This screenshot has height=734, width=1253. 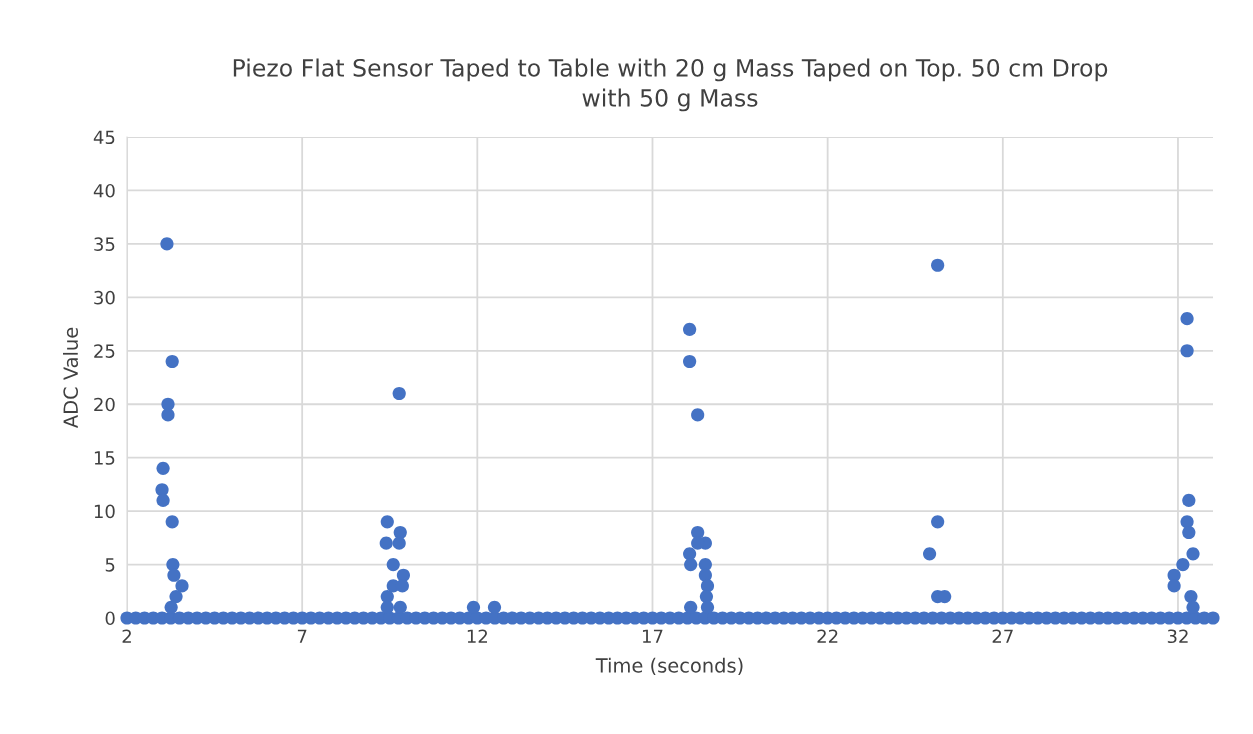 What do you see at coordinates (104, 297) in the screenshot?
I see `y-tick-label: 30` at bounding box center [104, 297].